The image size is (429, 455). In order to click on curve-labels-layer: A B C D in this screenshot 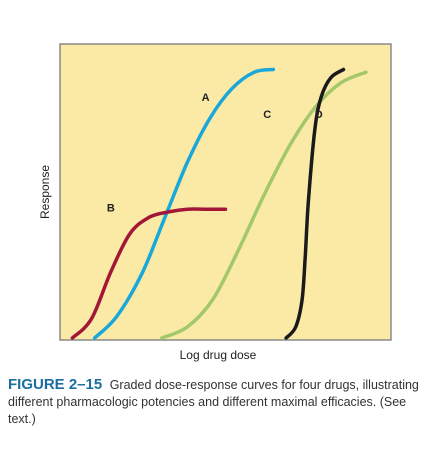, I will do `click(215, 153)`.